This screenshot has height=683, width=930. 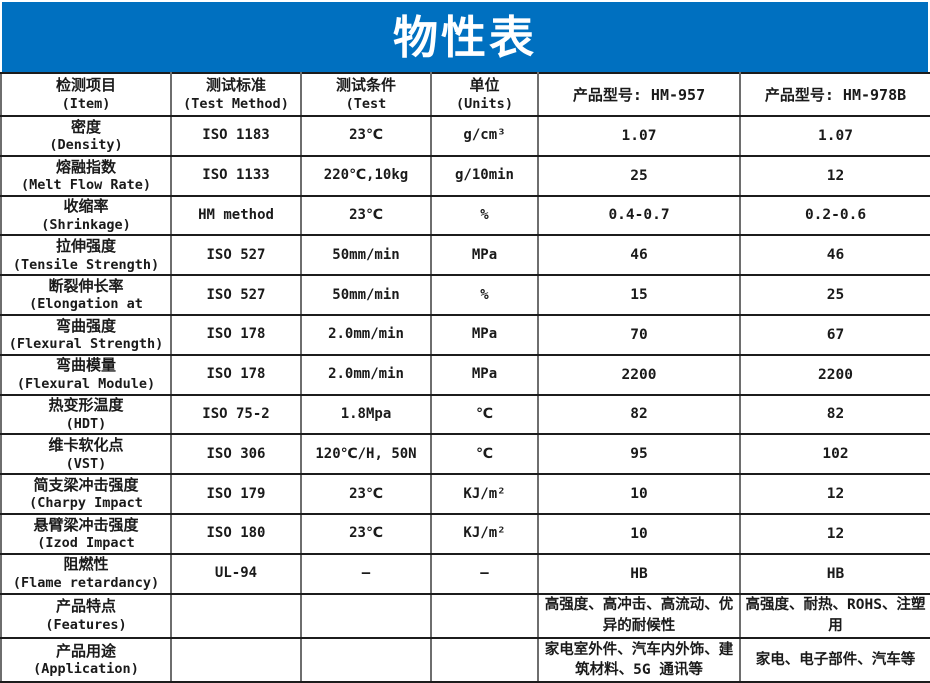 What do you see at coordinates (484, 414) in the screenshot?
I see `unit-cell: ℃` at bounding box center [484, 414].